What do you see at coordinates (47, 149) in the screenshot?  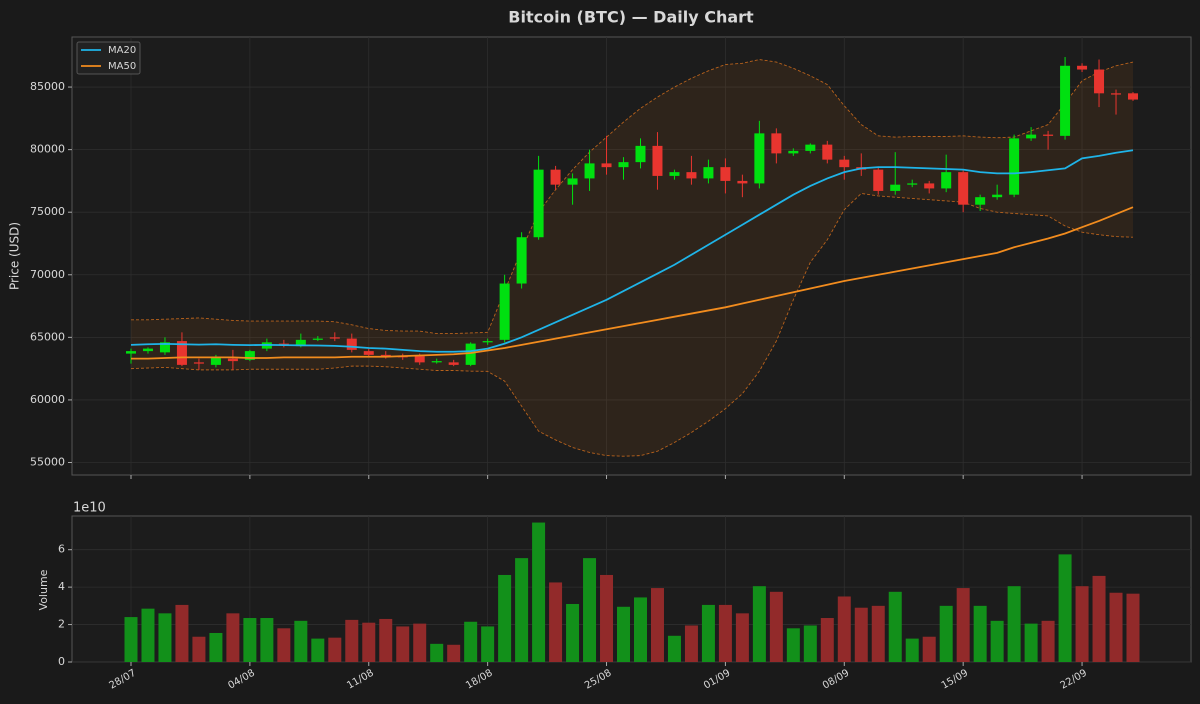 I see `y-tick-label: 80000` at bounding box center [47, 149].